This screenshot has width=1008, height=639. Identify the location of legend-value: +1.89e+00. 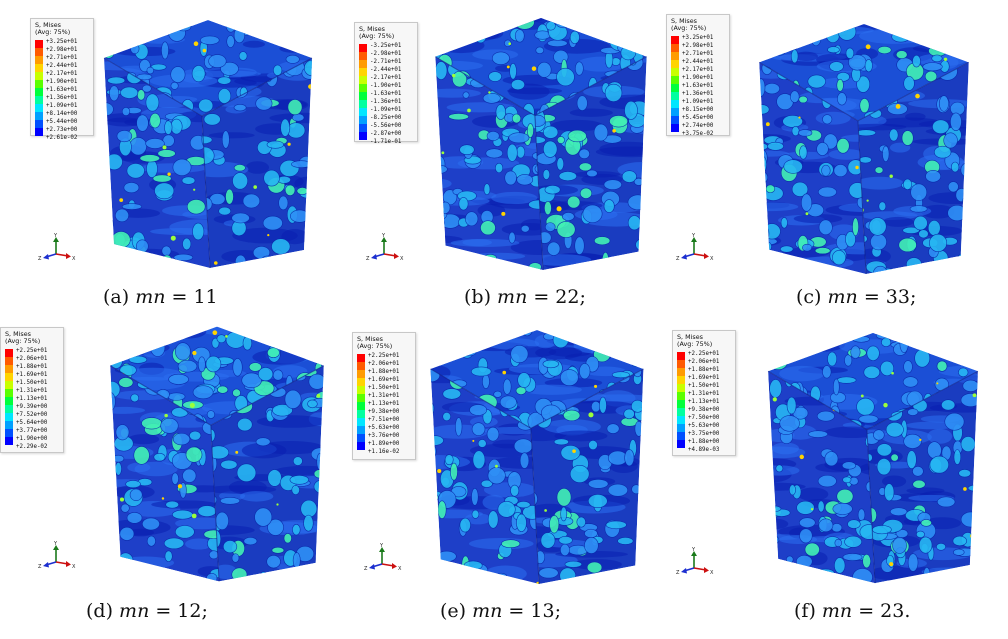
(384, 444).